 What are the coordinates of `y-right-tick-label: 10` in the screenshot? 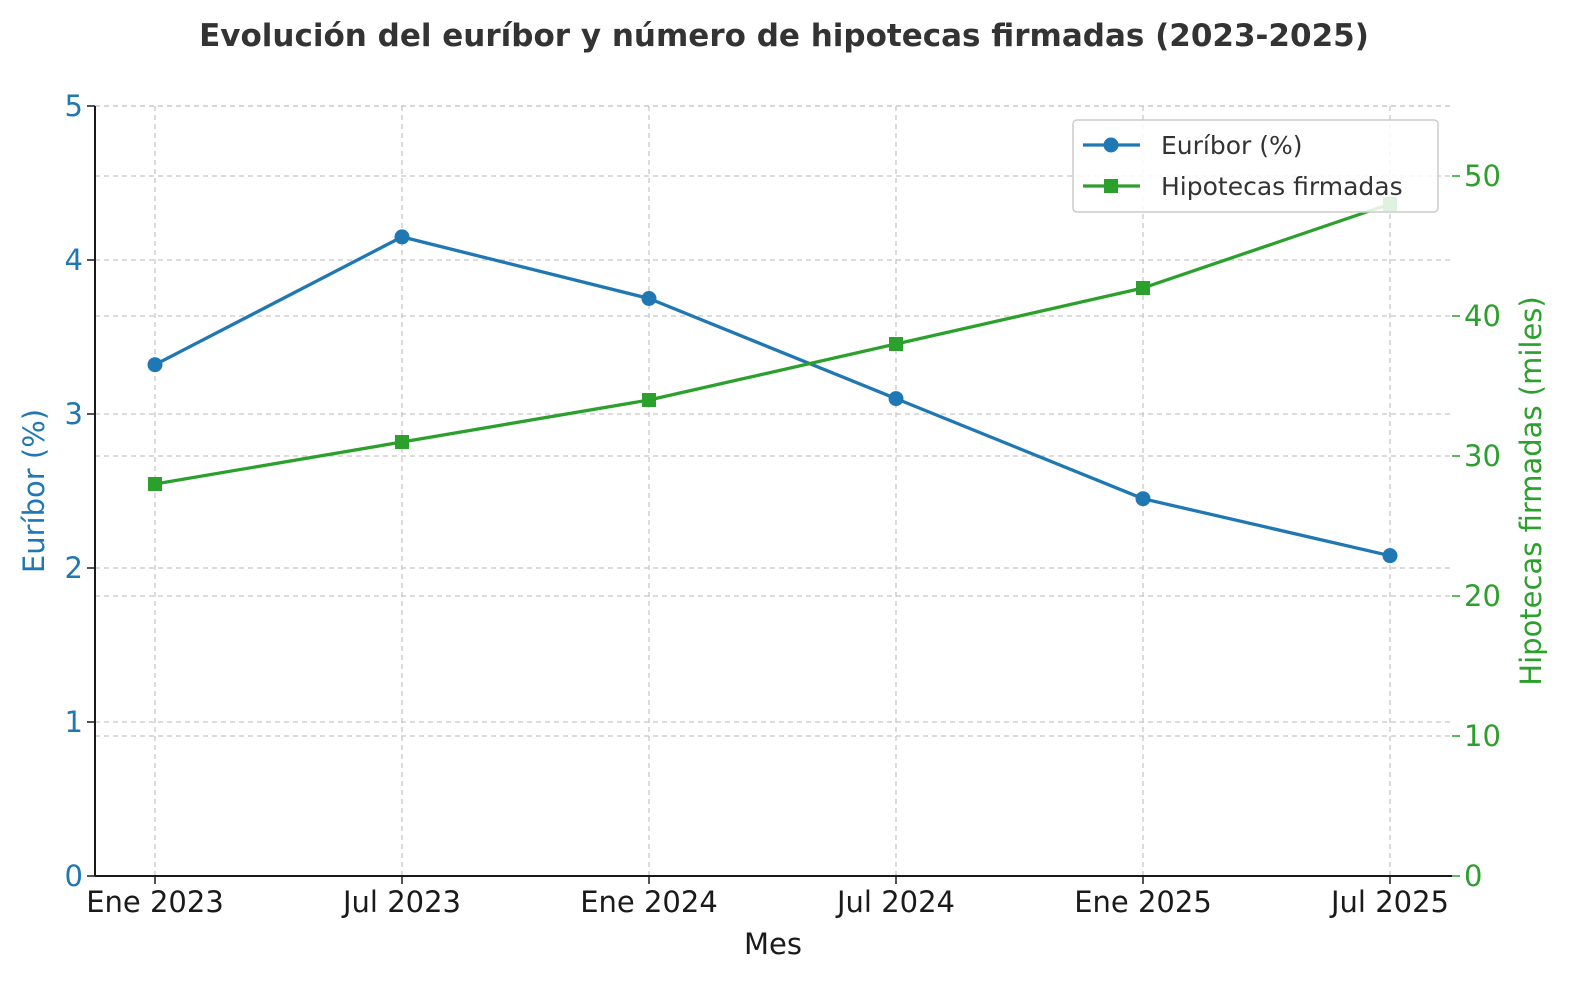 It's located at (1482, 736).